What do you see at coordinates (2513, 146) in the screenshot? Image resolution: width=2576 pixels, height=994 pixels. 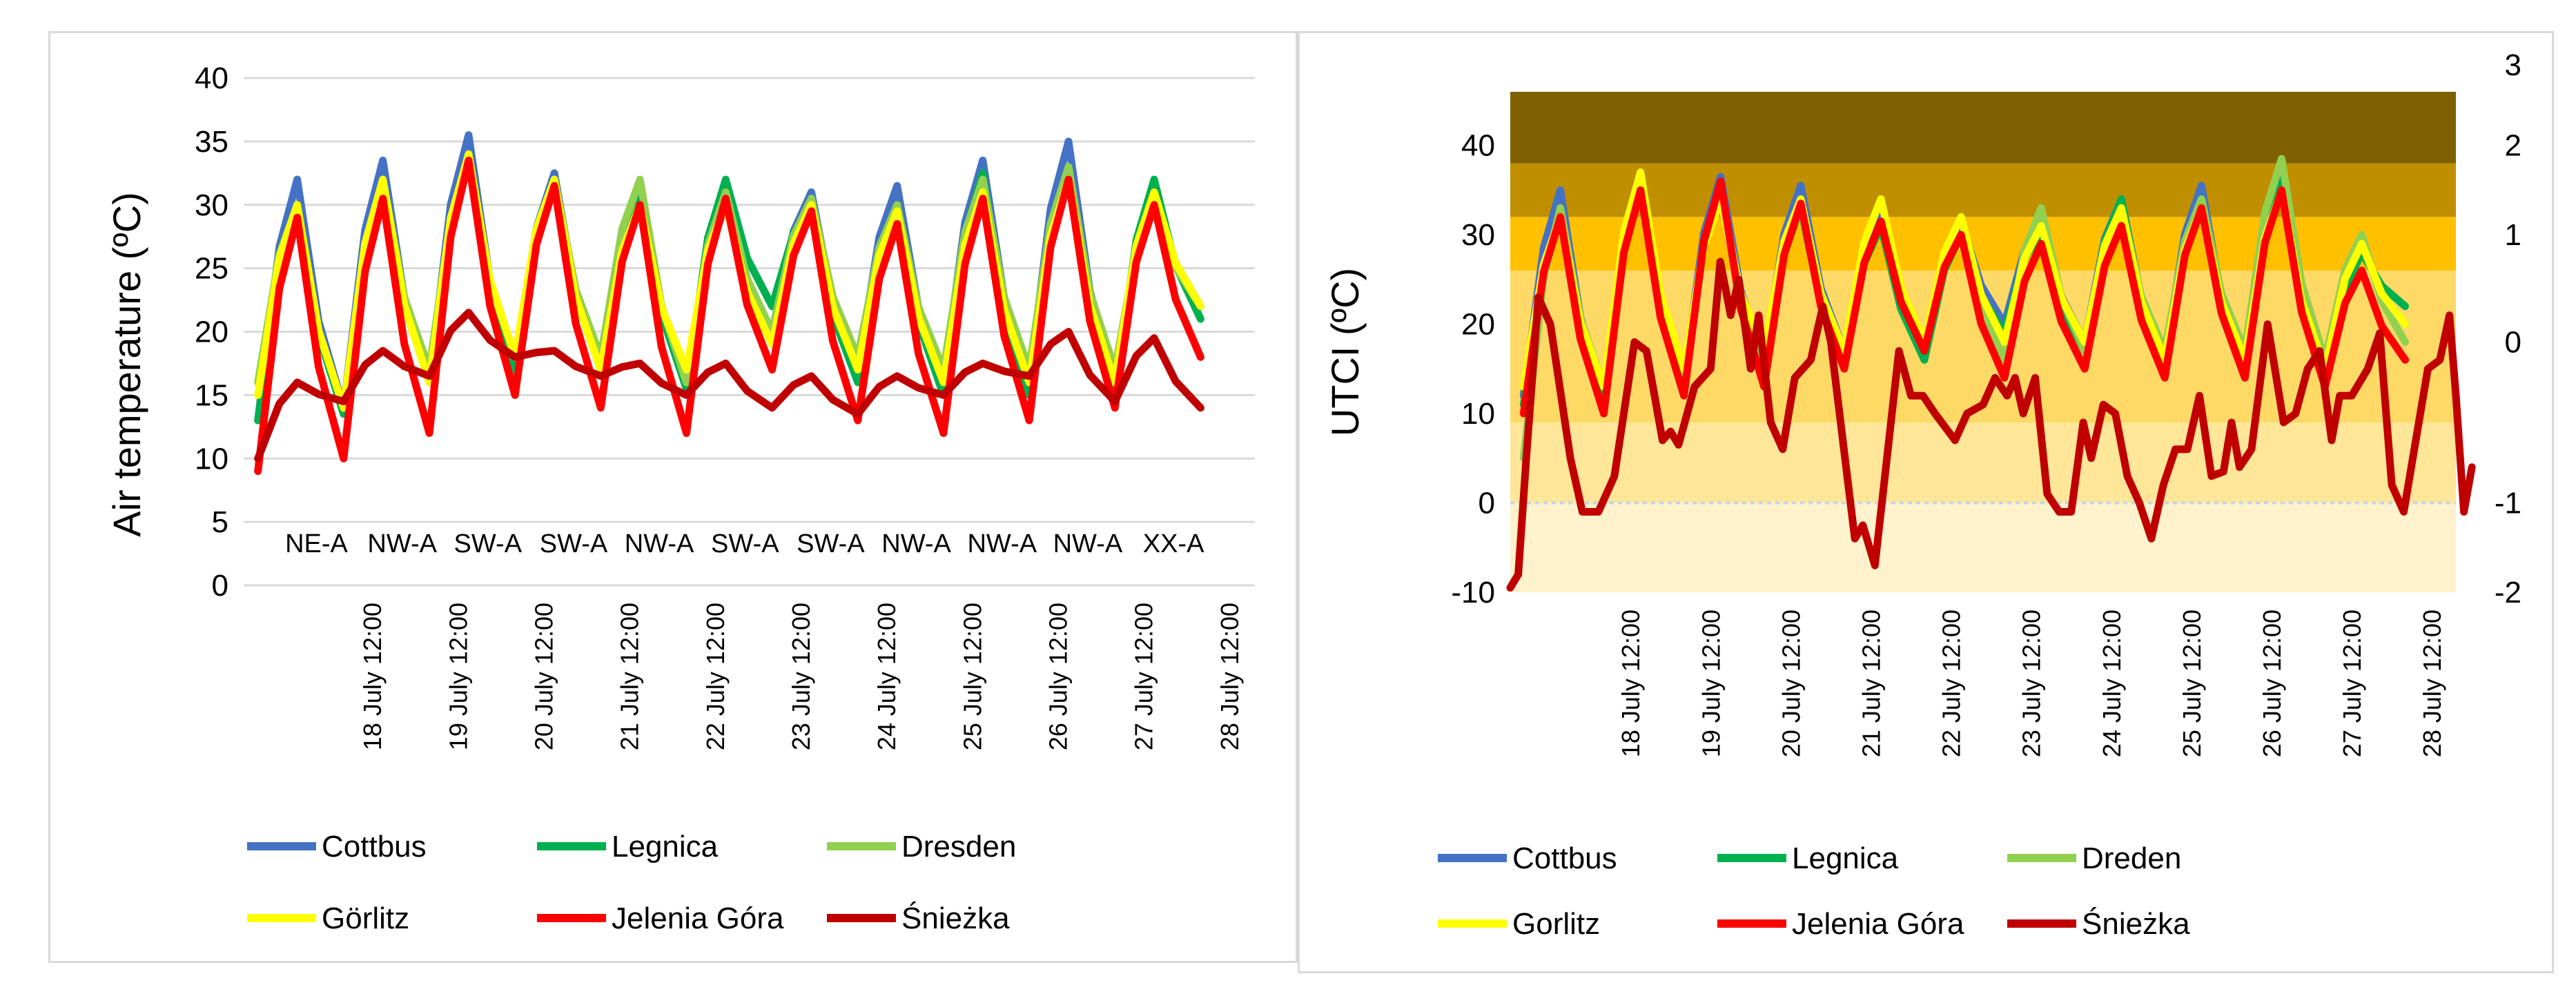 I see `y2-tick-label: 2` at bounding box center [2513, 146].